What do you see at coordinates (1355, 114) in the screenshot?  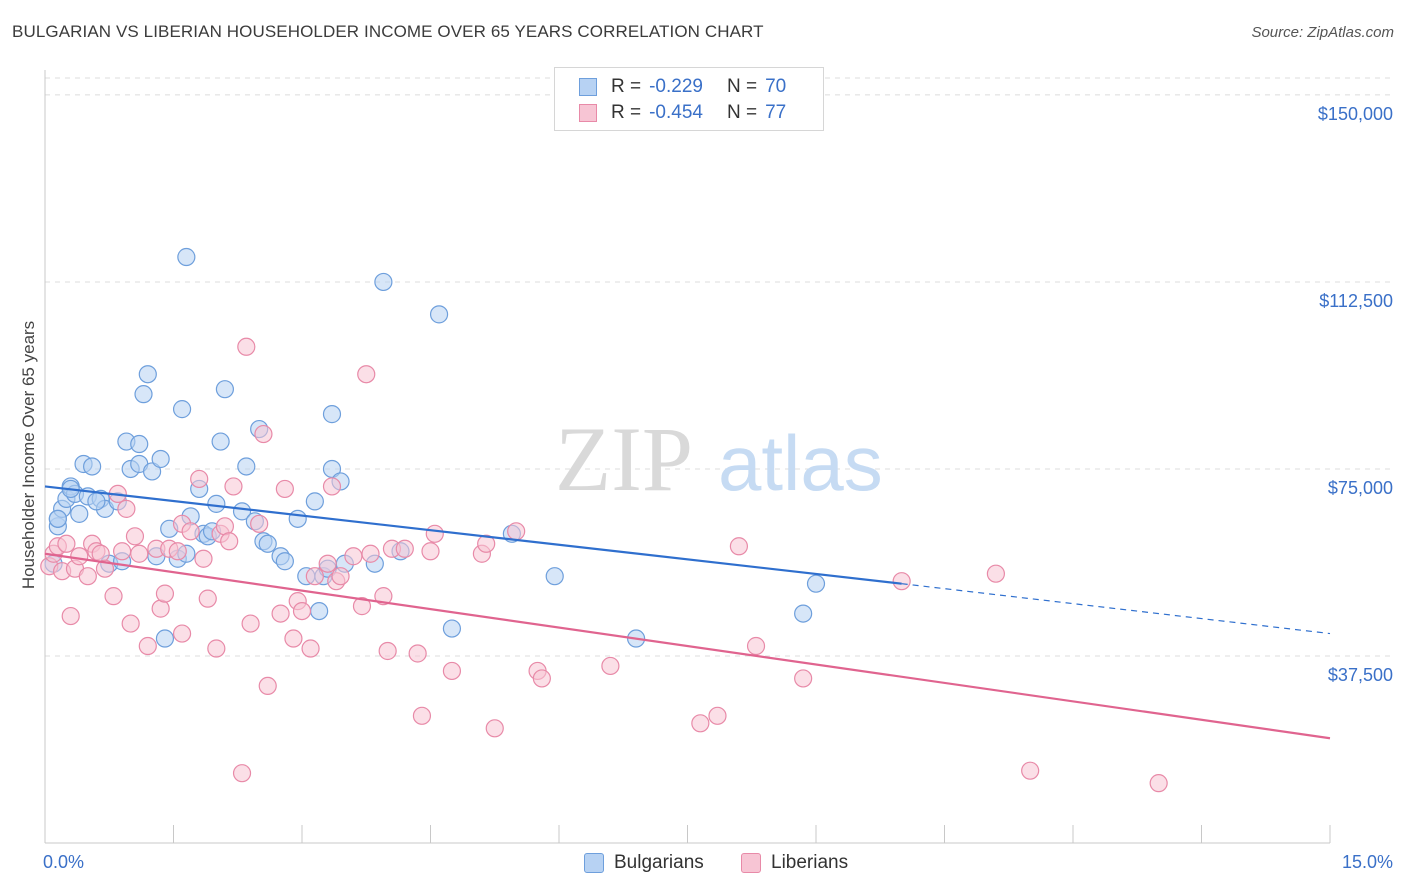 I see `y-tick-label: $150,000` at bounding box center [1355, 114].